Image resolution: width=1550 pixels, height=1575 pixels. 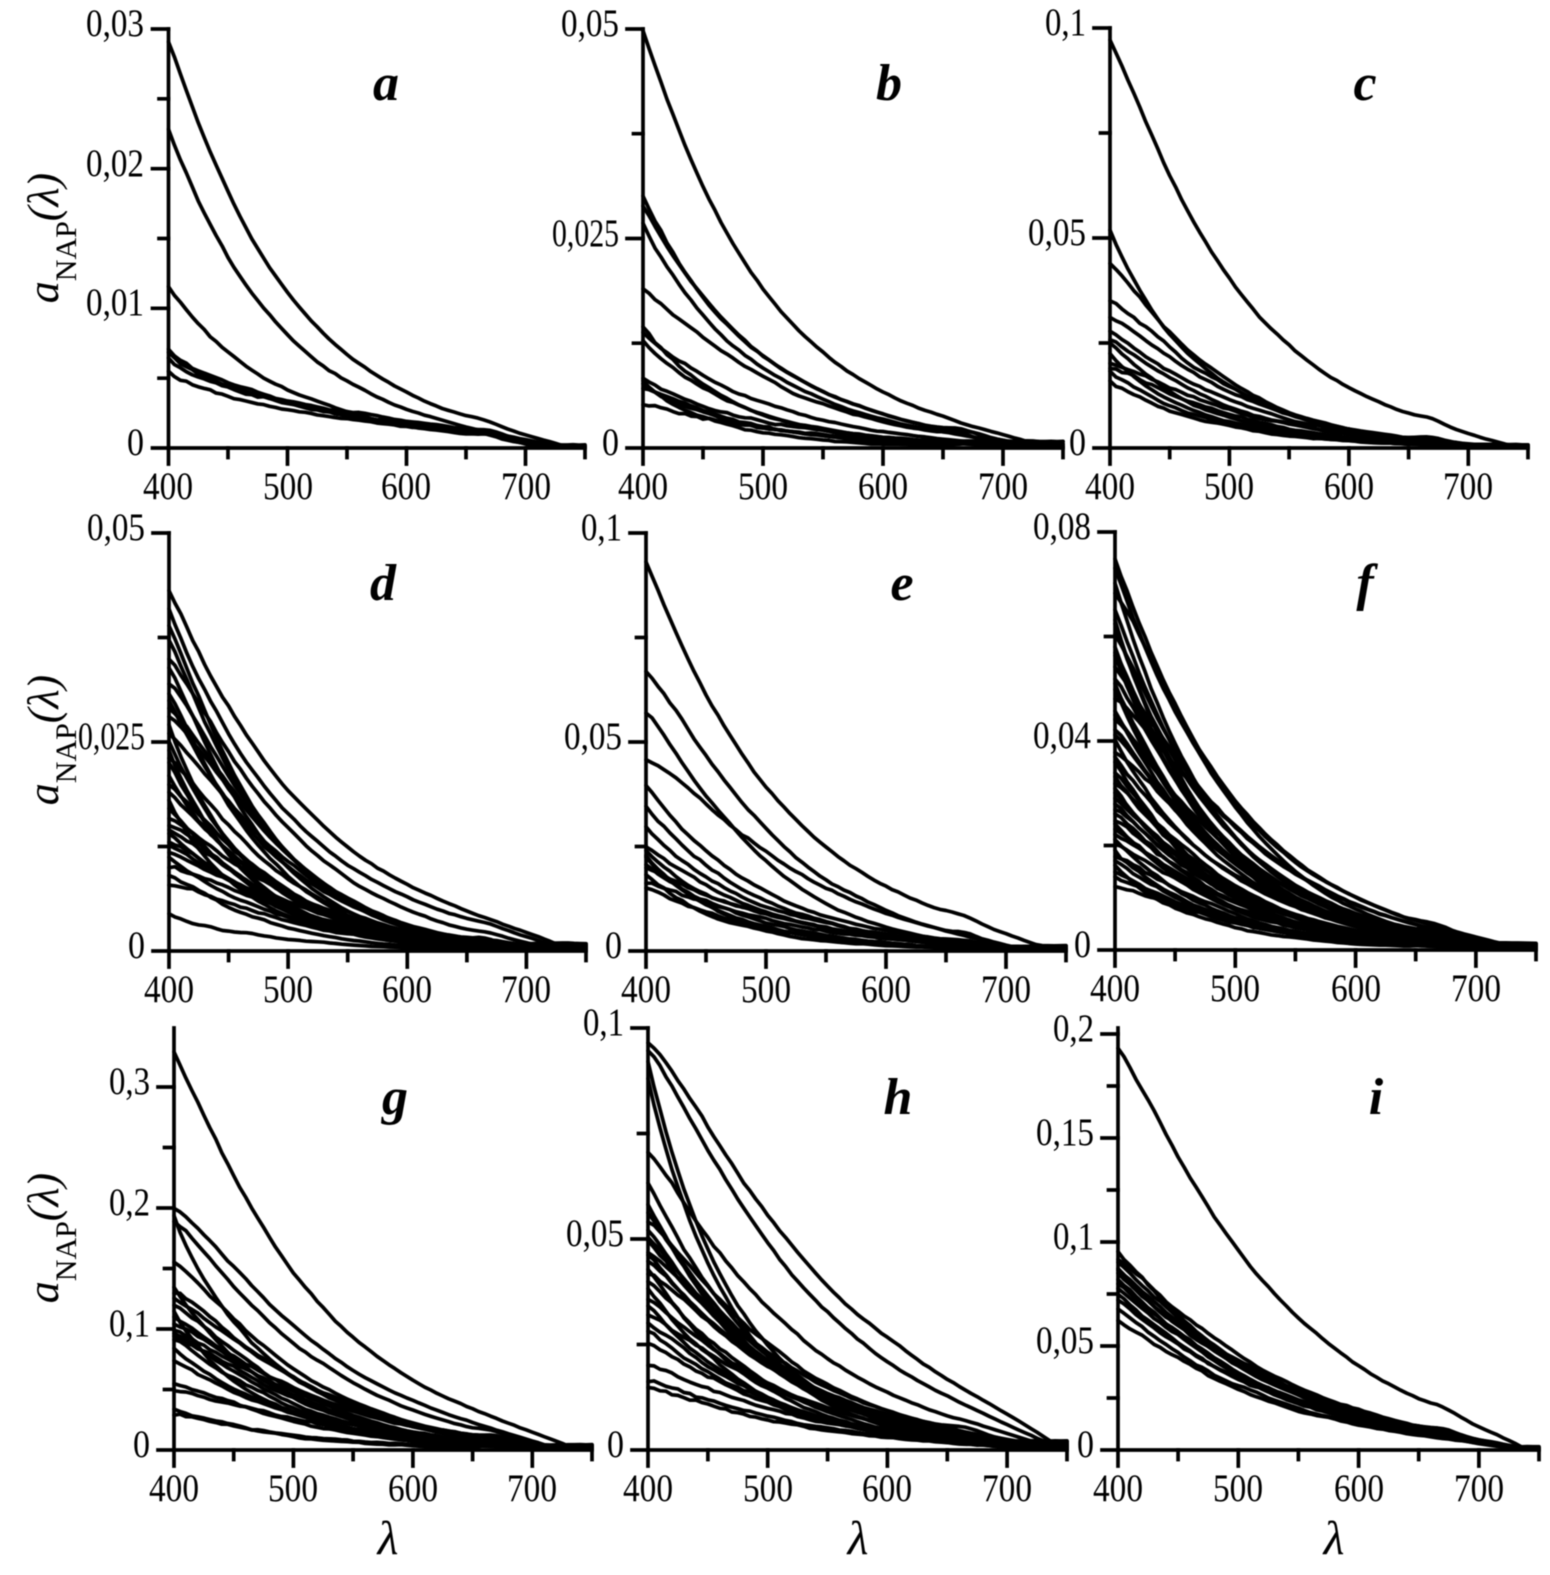 I want to click on svg-text: b, so click(x=889, y=83).